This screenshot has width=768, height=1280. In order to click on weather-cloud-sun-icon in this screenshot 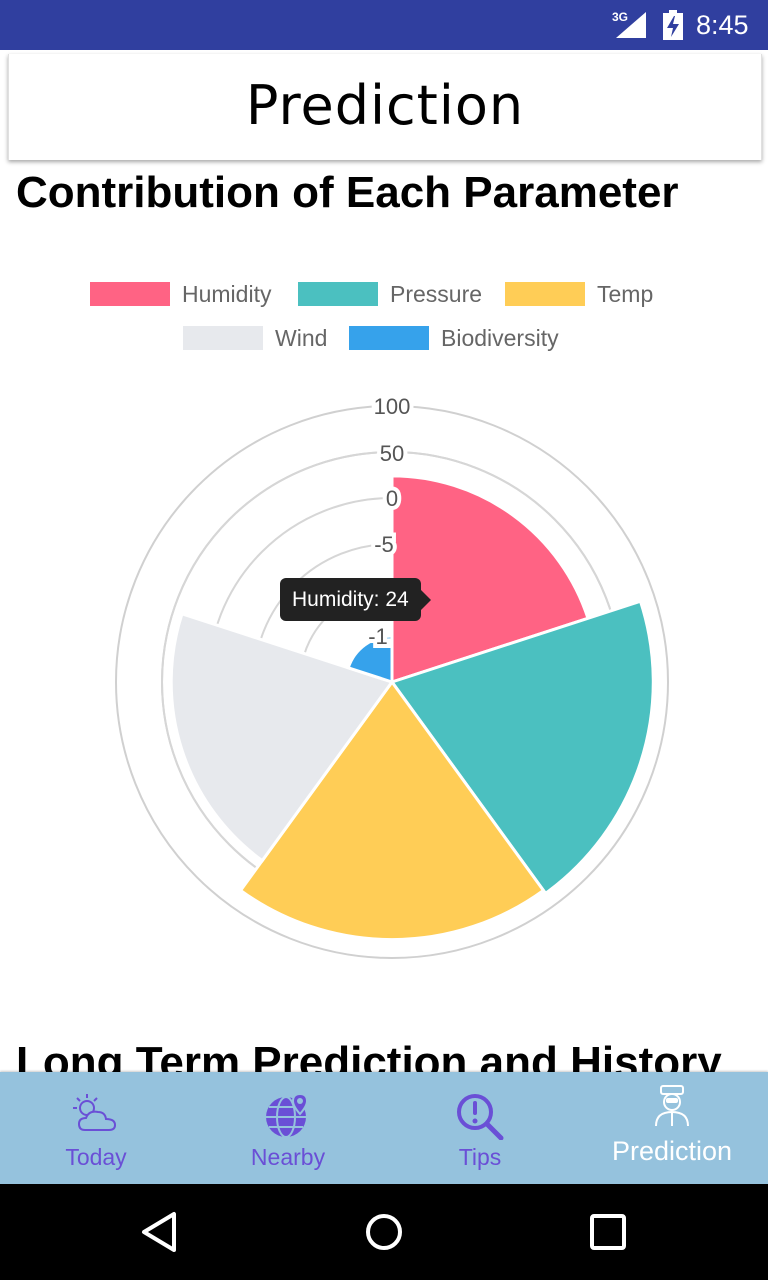, I will do `click(95, 1112)`.